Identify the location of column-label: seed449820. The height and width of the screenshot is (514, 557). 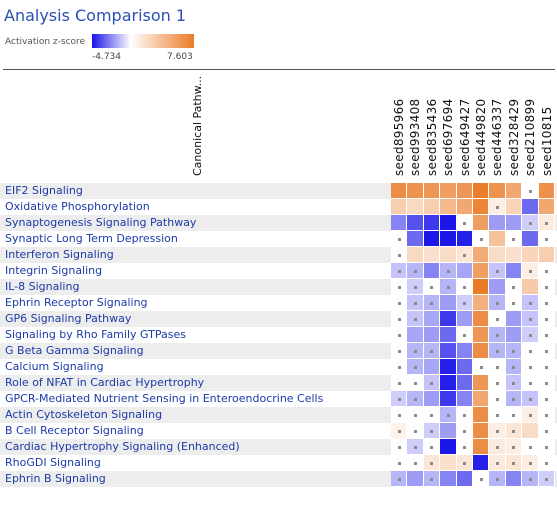
(481, 137).